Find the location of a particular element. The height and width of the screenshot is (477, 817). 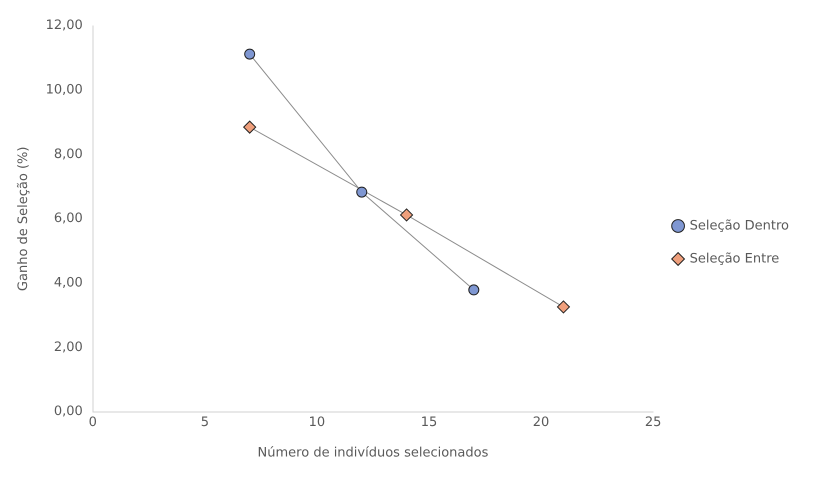

x-tick-label: 5 is located at coordinates (205, 422).